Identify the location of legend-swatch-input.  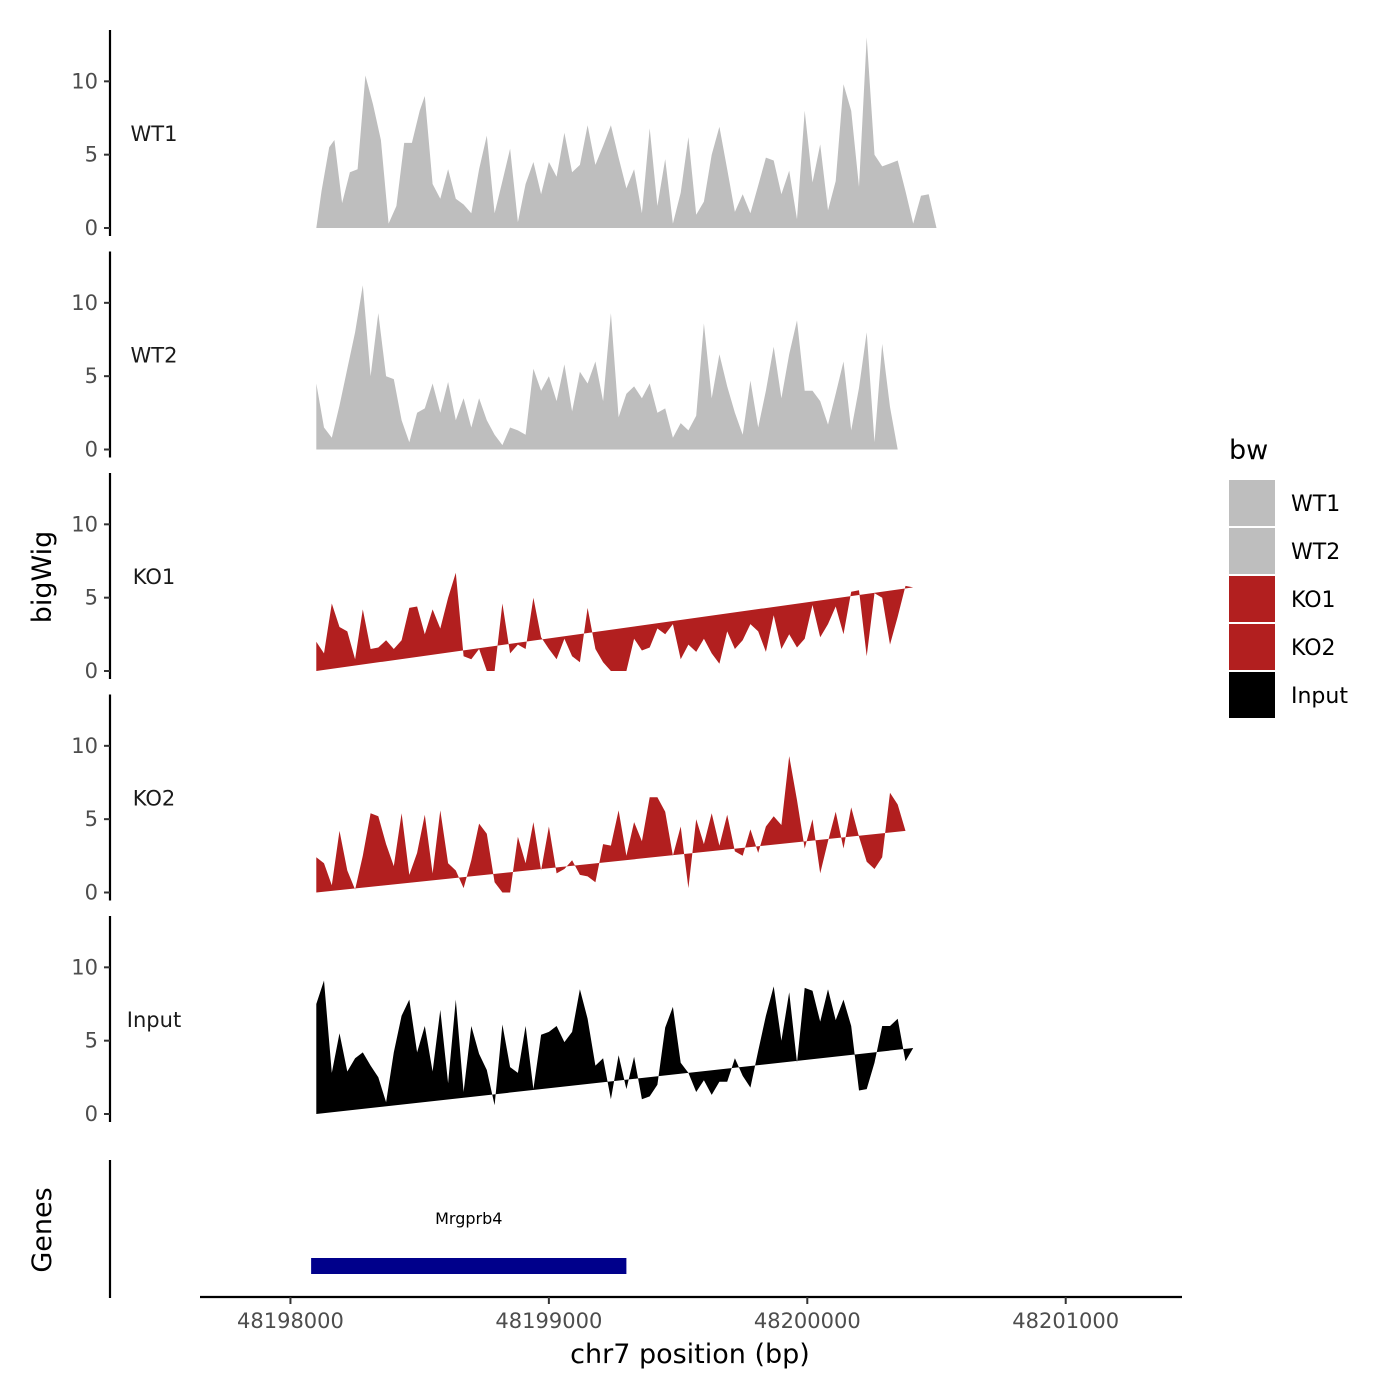
(1252, 695).